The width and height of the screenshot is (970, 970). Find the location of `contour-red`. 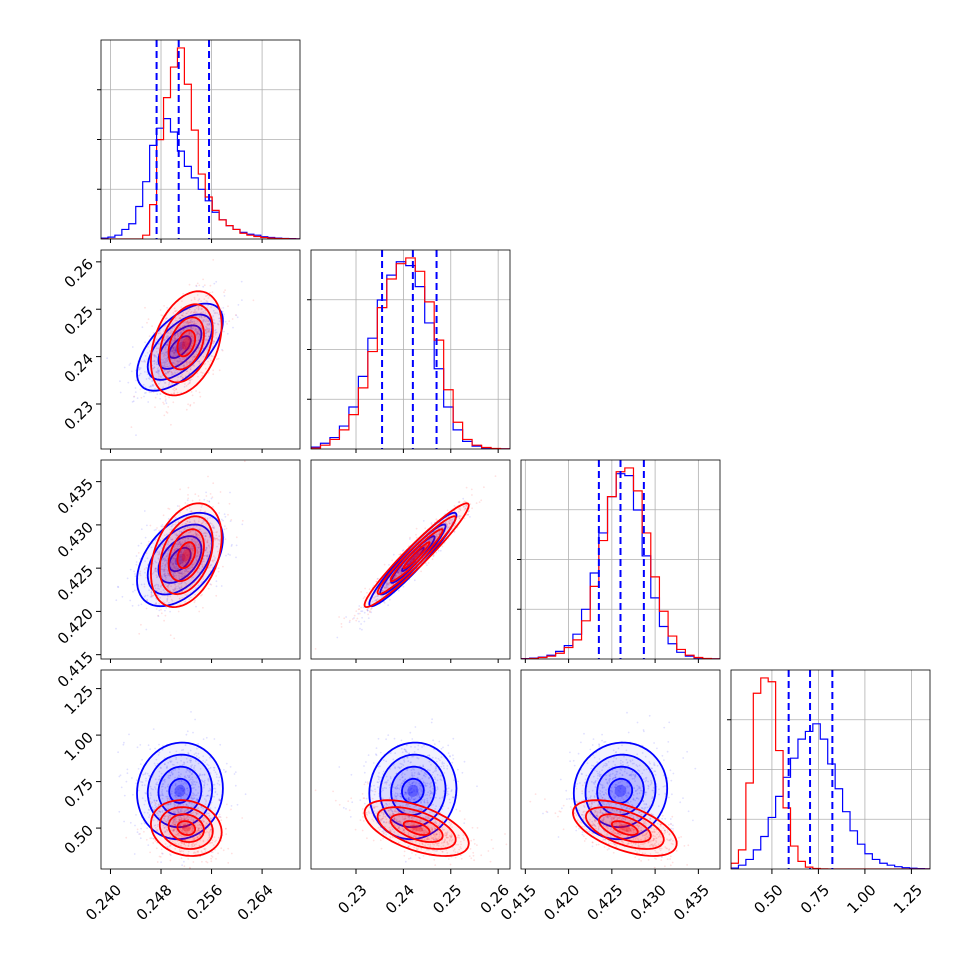

contour-red is located at coordinates (416, 555).